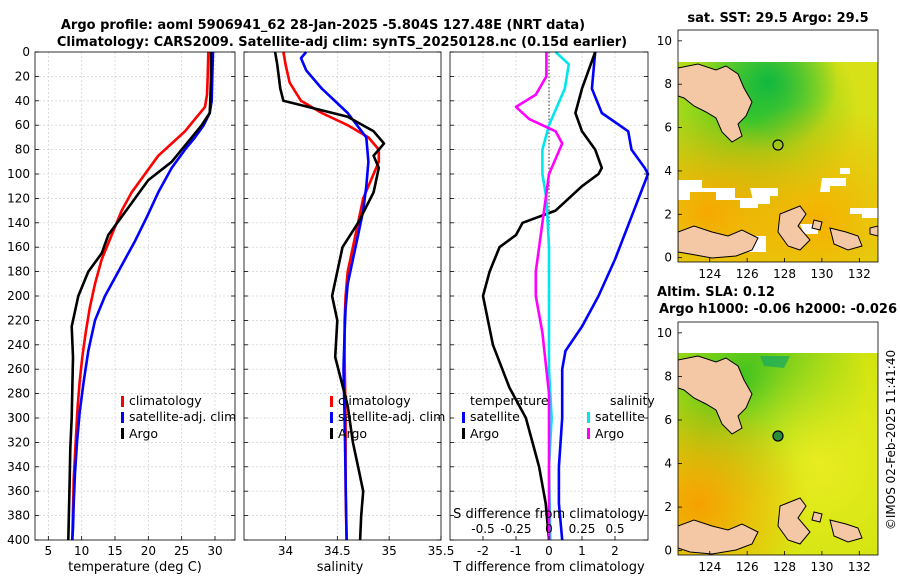  Describe the element at coordinates (18, 491) in the screenshot. I see `y-tick-label: 360` at that location.